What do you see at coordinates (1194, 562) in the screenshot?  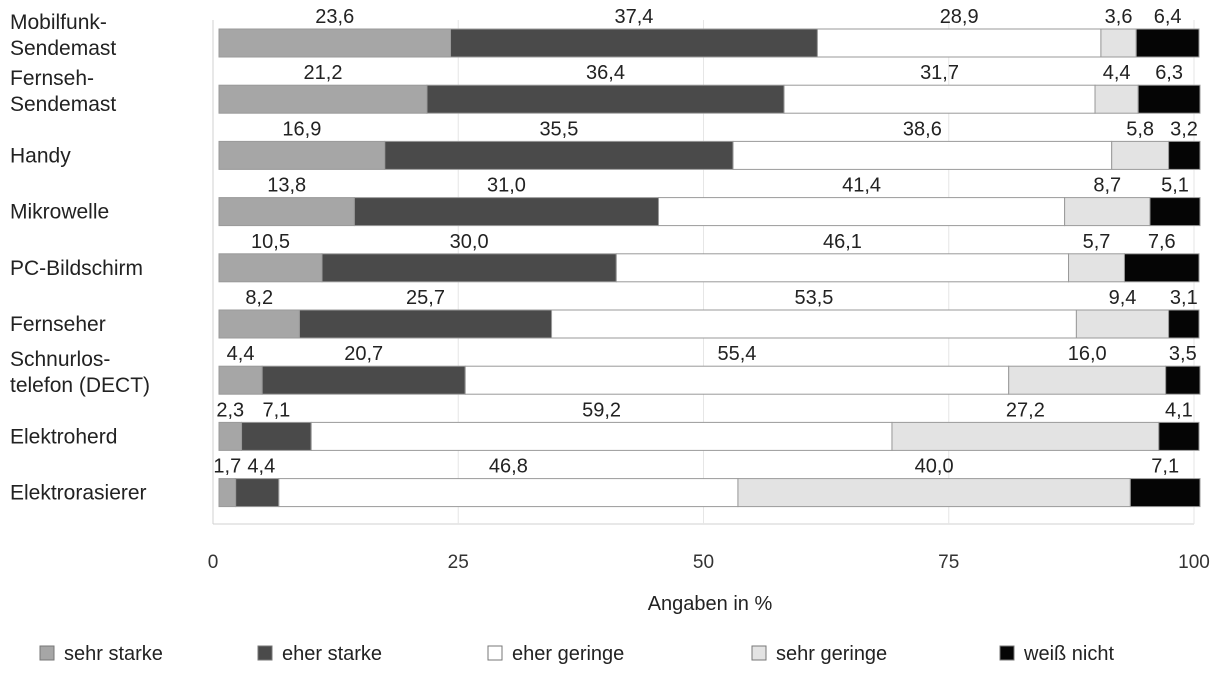 I see `x-tick-label: 100` at bounding box center [1194, 562].